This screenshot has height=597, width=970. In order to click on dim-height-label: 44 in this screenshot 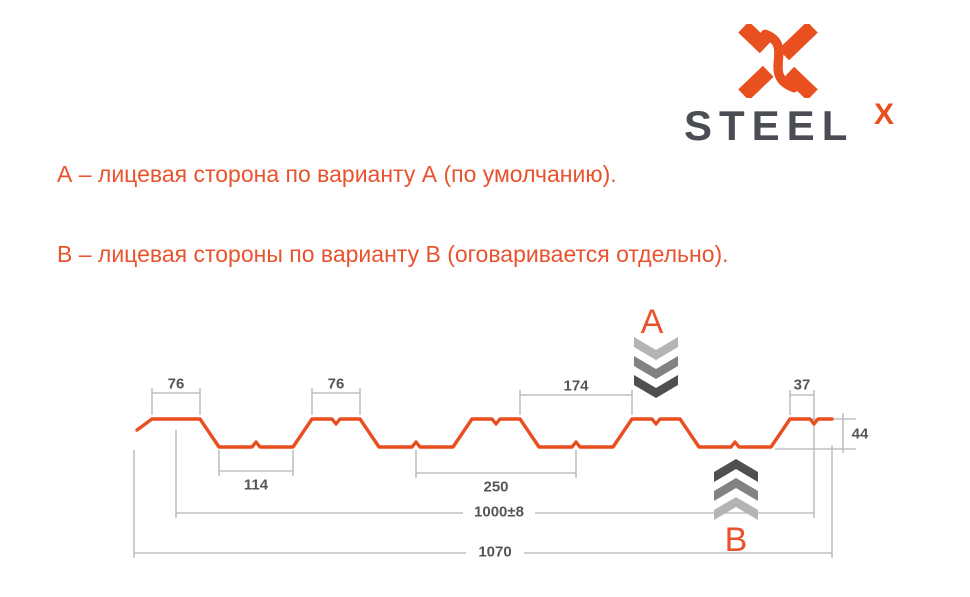, I will do `click(860, 434)`.